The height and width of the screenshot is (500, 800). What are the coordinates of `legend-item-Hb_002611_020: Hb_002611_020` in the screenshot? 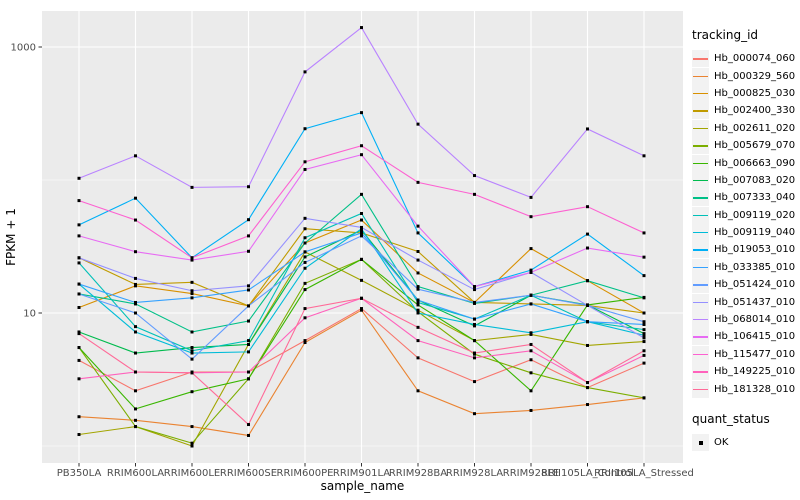 It's located at (745, 128).